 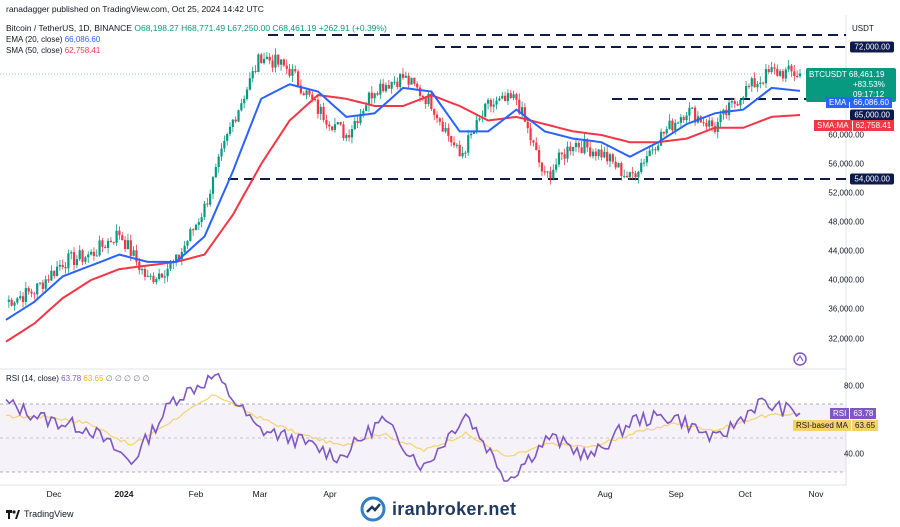 I want to click on rsi-ma-pill: RSI-based MA 63.65, so click(x=836, y=425).